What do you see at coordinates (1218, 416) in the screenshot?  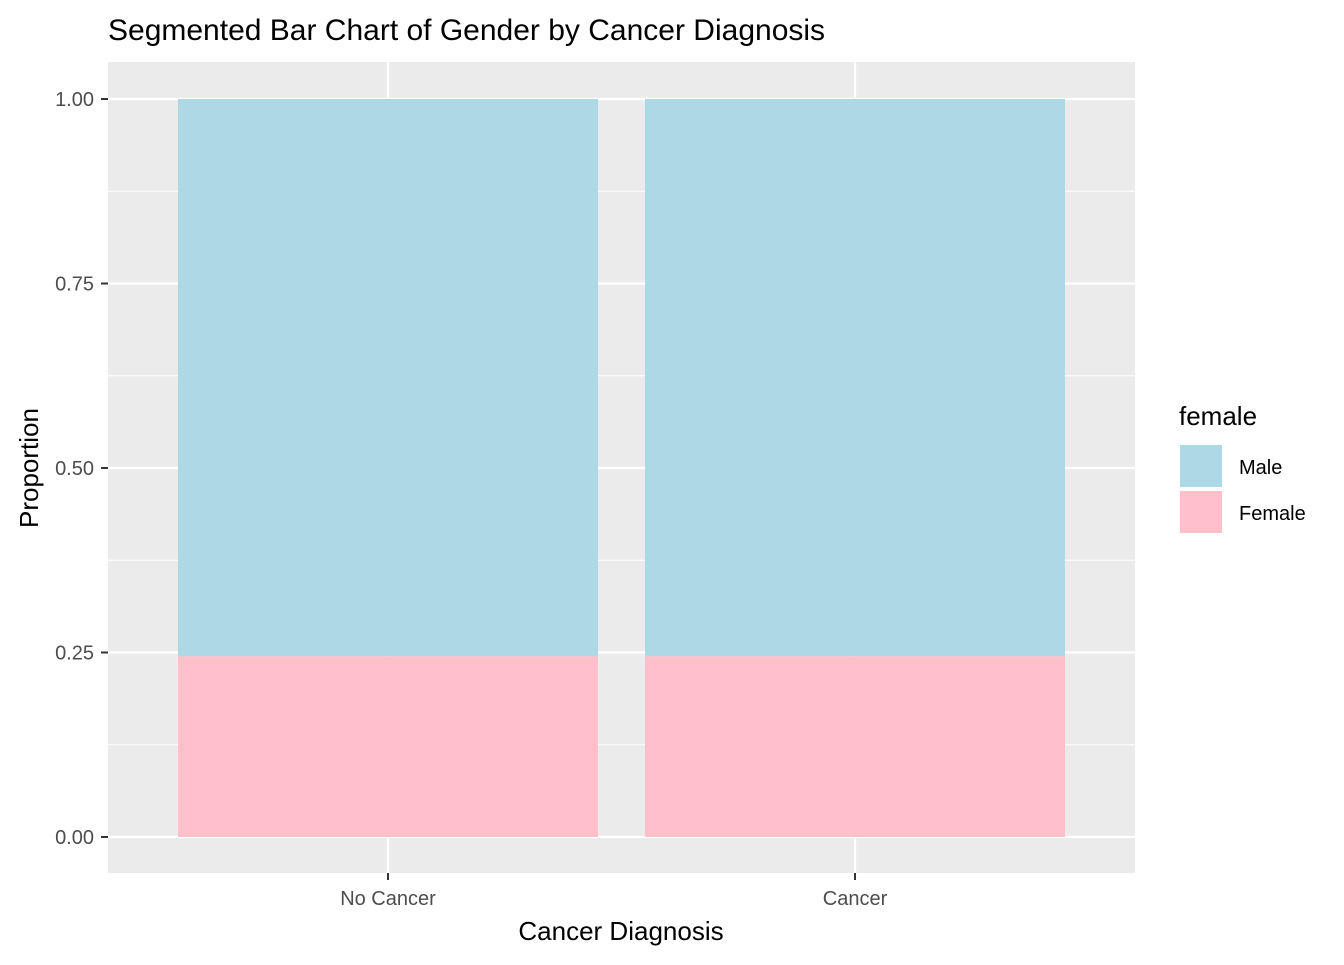 I see `legend-title: female` at bounding box center [1218, 416].